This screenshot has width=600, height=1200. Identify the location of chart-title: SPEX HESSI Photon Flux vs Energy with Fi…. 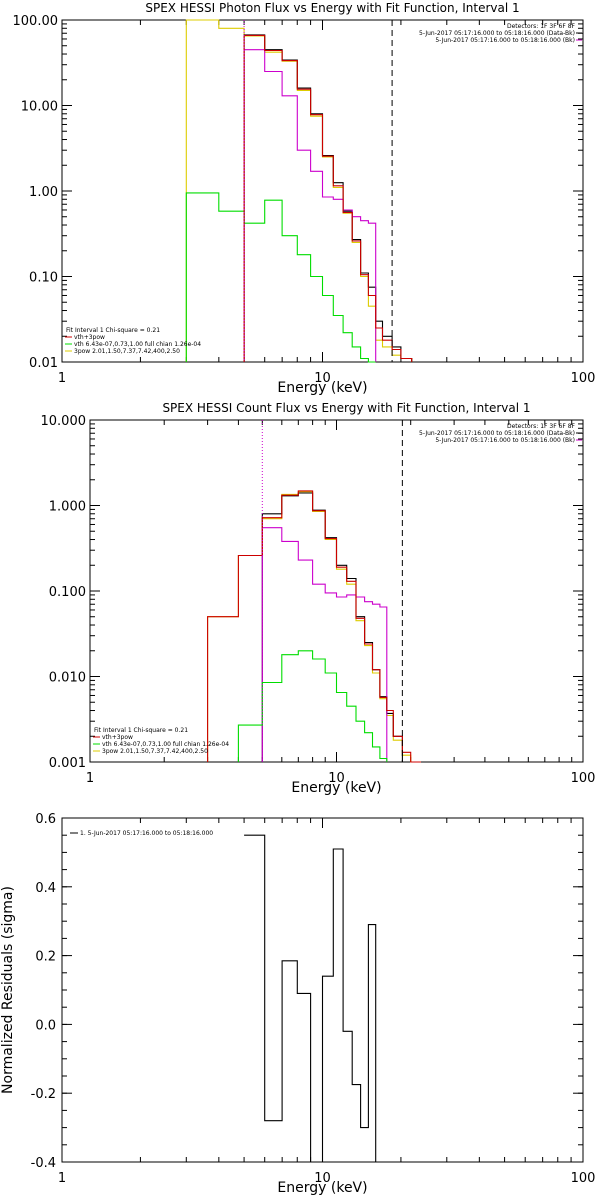
(332, 8).